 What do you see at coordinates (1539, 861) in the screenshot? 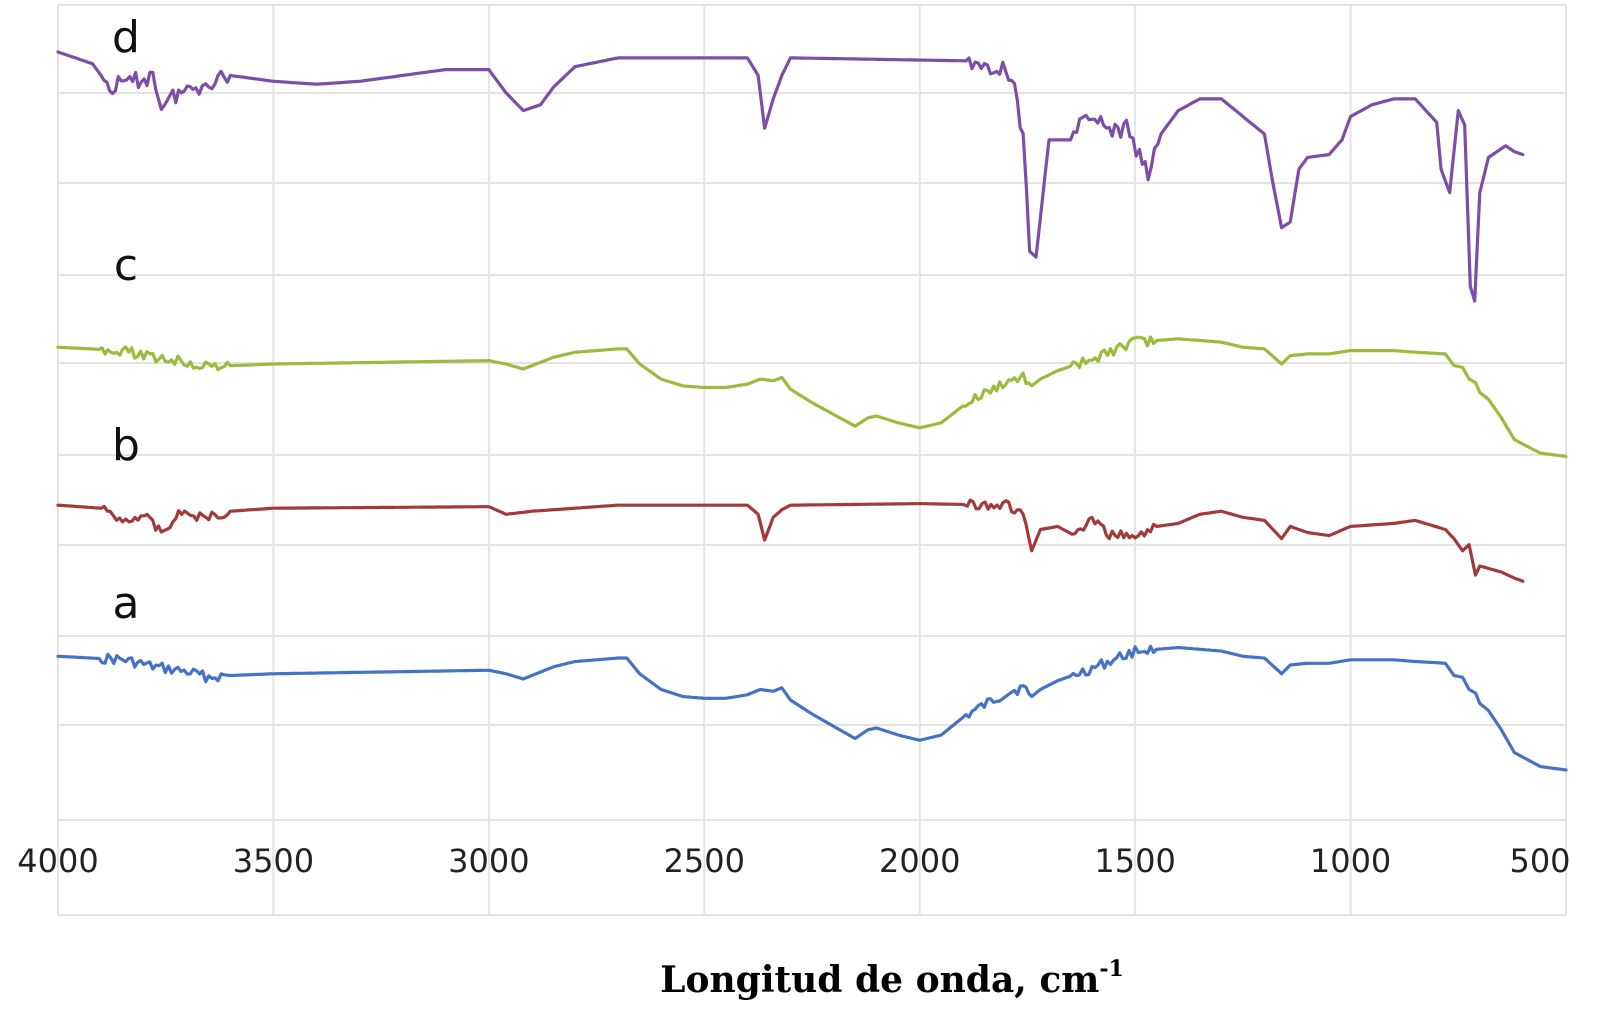
I see `x-tick-label: 500` at bounding box center [1539, 861].